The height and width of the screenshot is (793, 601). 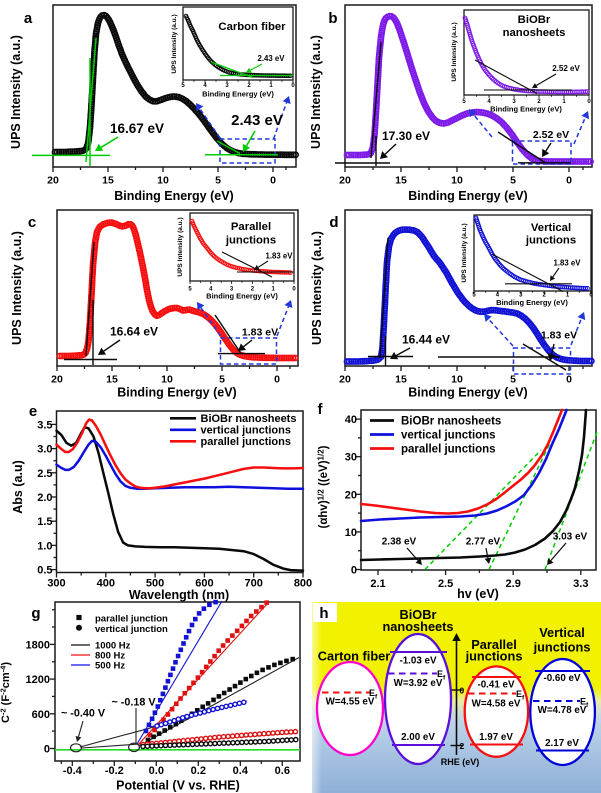 I want to click on svg-text: 300, so click(x=56, y=584).